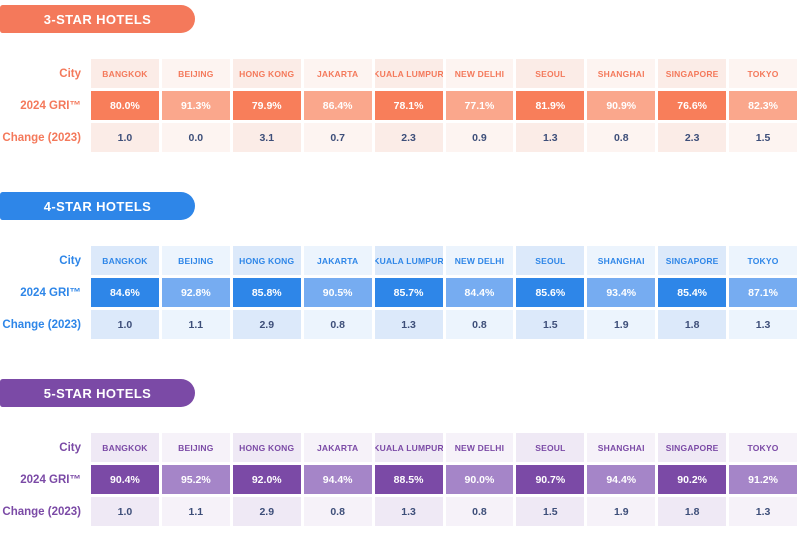 The height and width of the screenshot is (534, 800). Describe the element at coordinates (266, 479) in the screenshot. I see `gri-value: 92.0%` at that location.